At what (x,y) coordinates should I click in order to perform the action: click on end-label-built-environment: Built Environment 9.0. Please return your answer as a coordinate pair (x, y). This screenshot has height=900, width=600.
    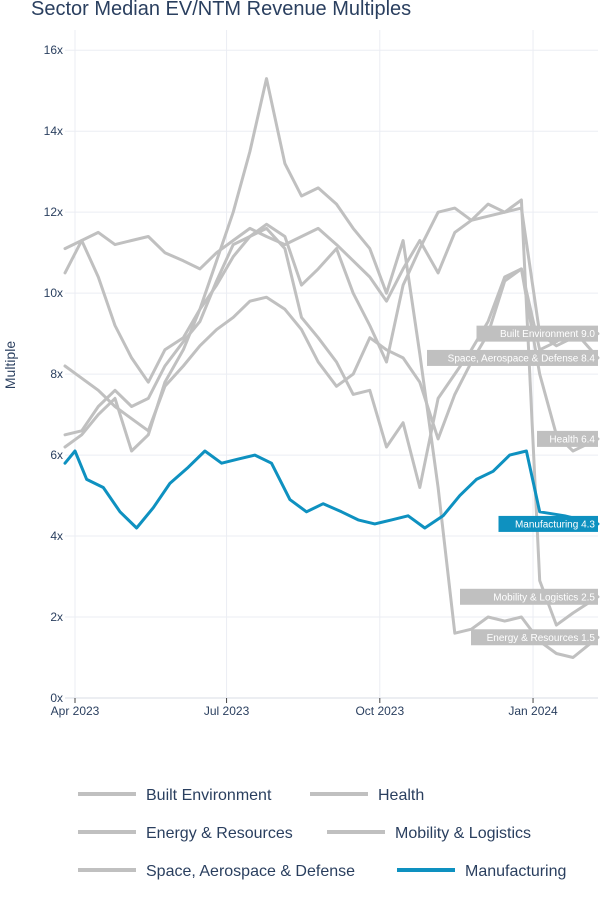
    Looking at the image, I should click on (537, 333).